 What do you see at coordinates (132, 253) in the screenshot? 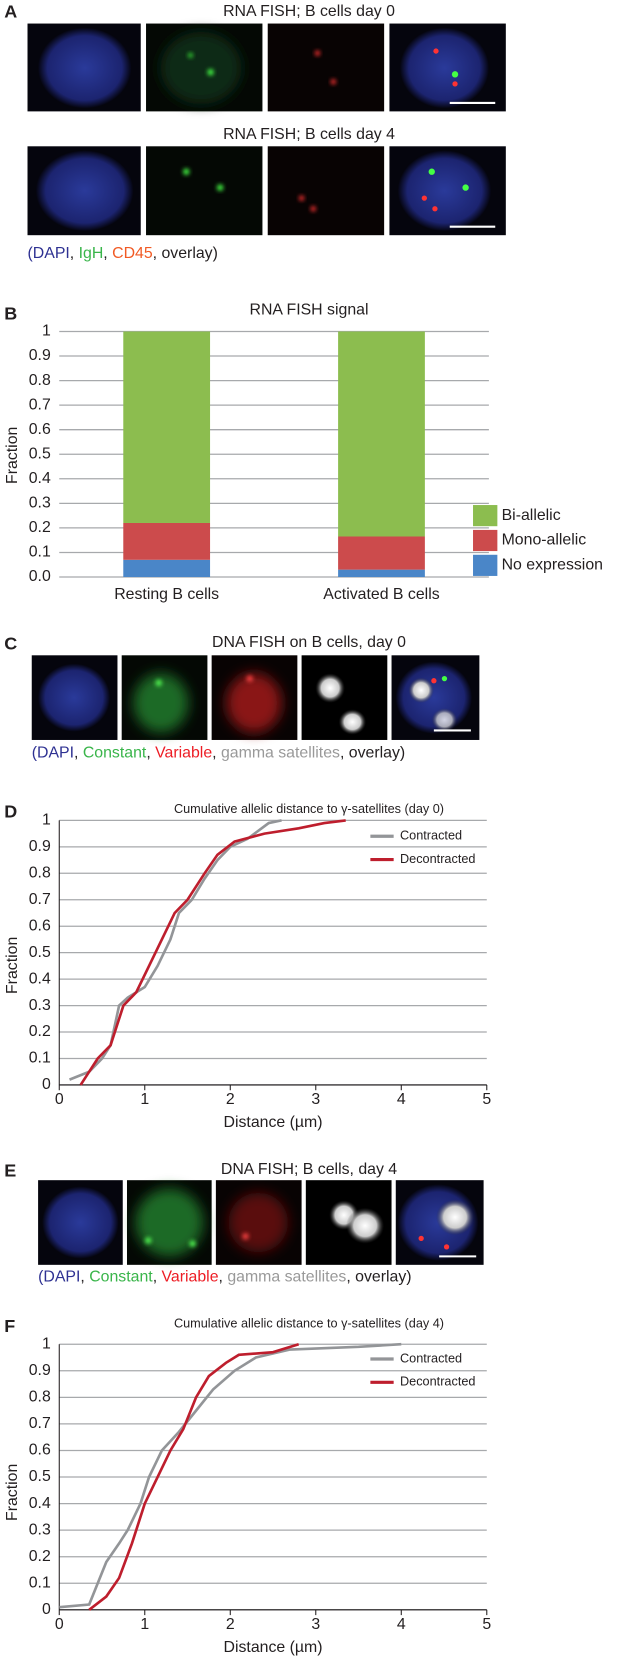
I see `caption-part: CD45` at bounding box center [132, 253].